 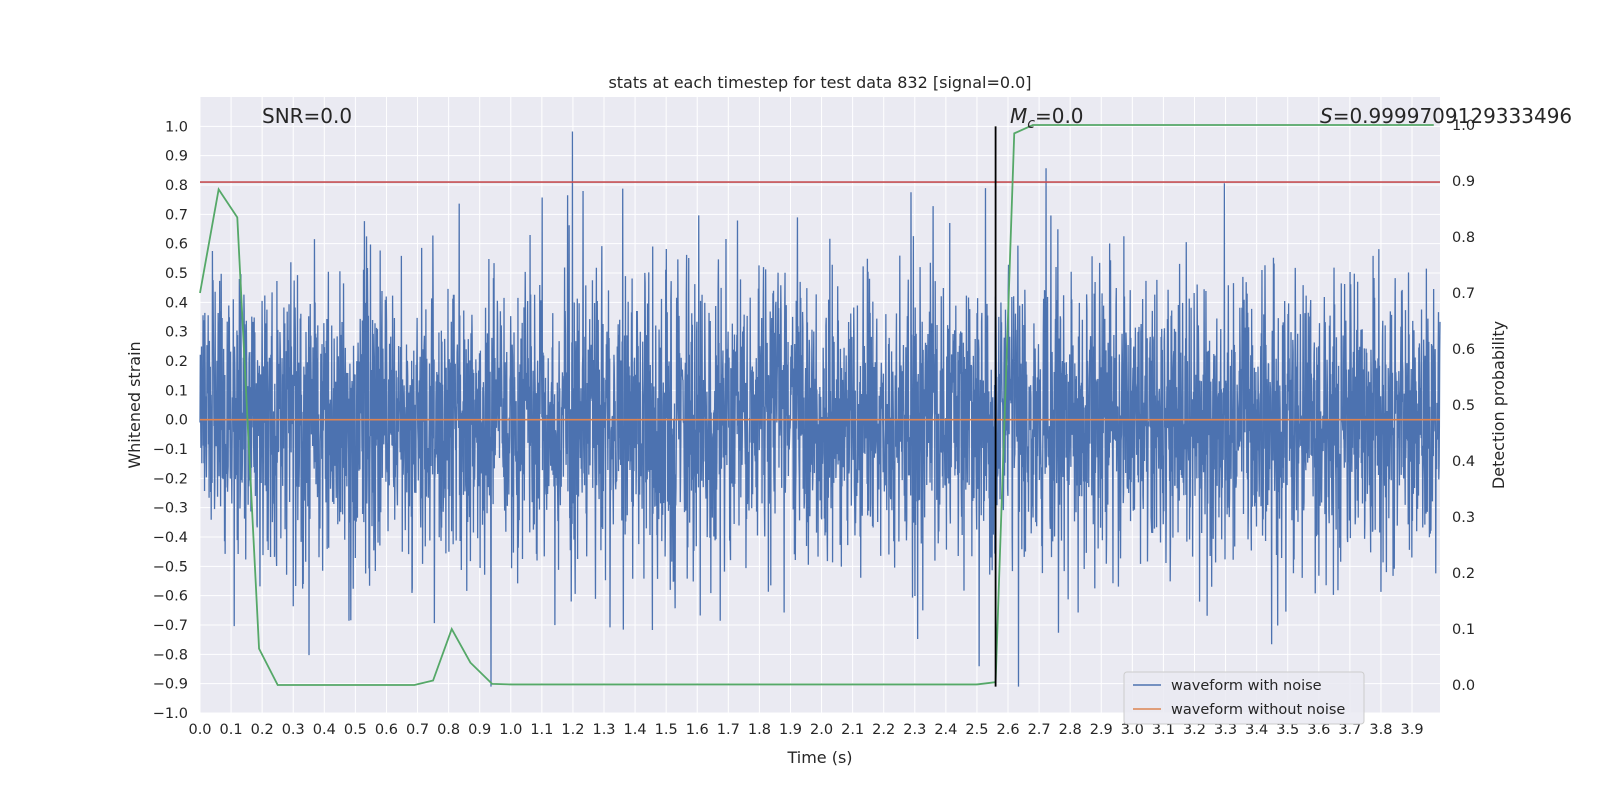 I want to click on y-tick-label: −0.5, so click(x=170, y=567).